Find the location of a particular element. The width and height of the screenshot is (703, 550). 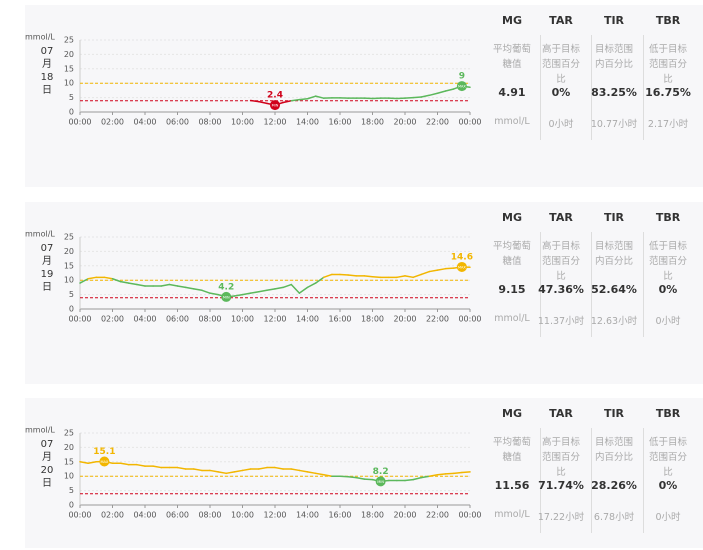

stat-unit: 0小时 is located at coordinates (668, 517).